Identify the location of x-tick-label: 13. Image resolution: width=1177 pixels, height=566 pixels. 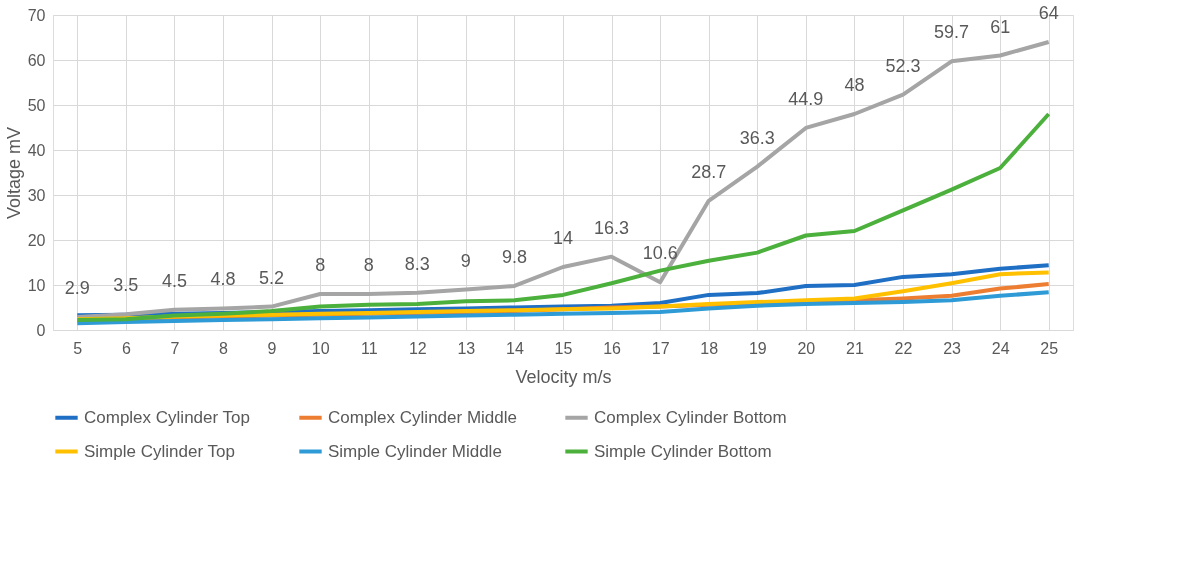
(466, 348).